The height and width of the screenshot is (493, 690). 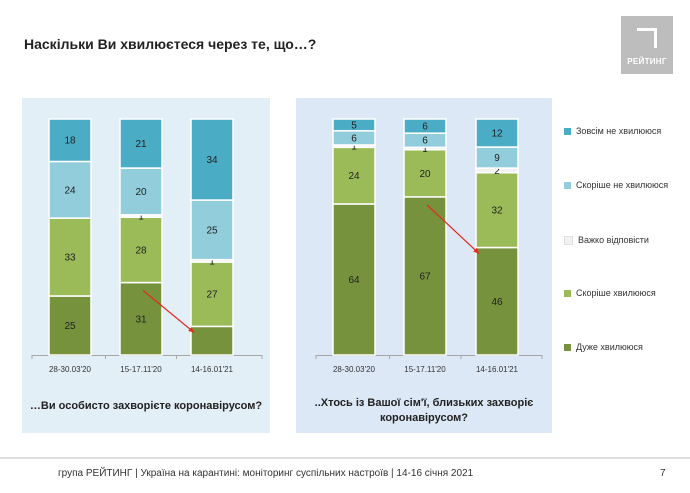 What do you see at coordinates (622, 185) in the screenshot?
I see `legend-label: Скоріше не хвилююся` at bounding box center [622, 185].